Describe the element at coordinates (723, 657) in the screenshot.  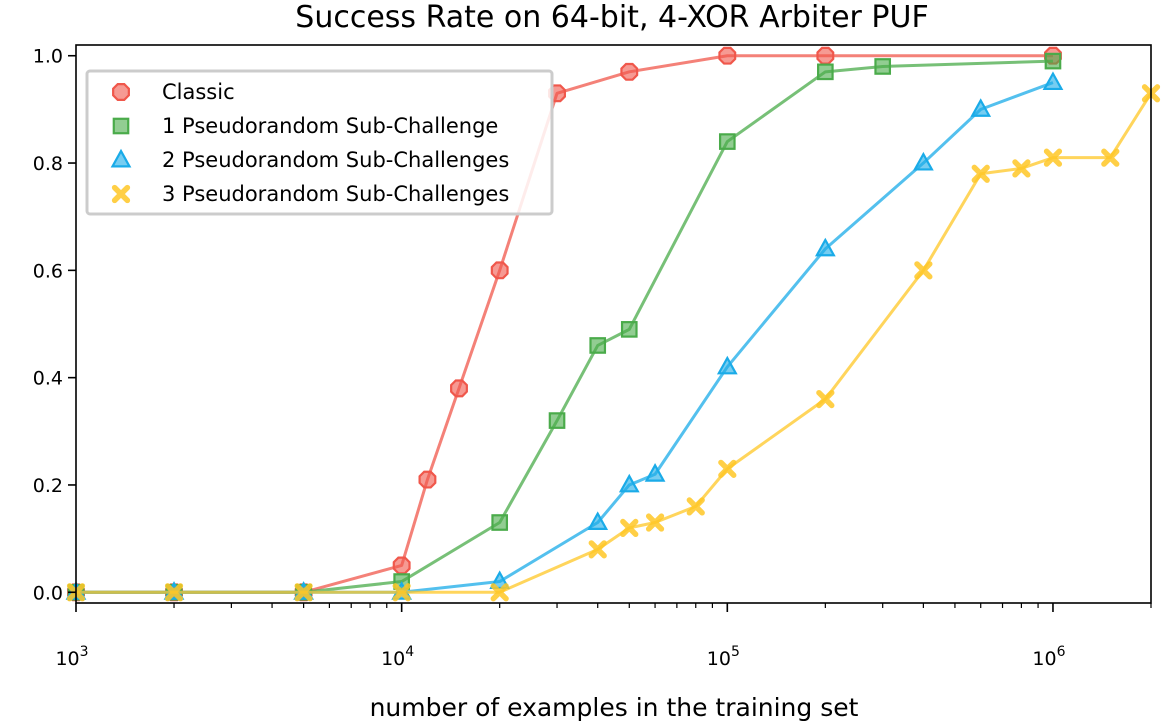
I see `x-tick-label: 10⁵` at that location.